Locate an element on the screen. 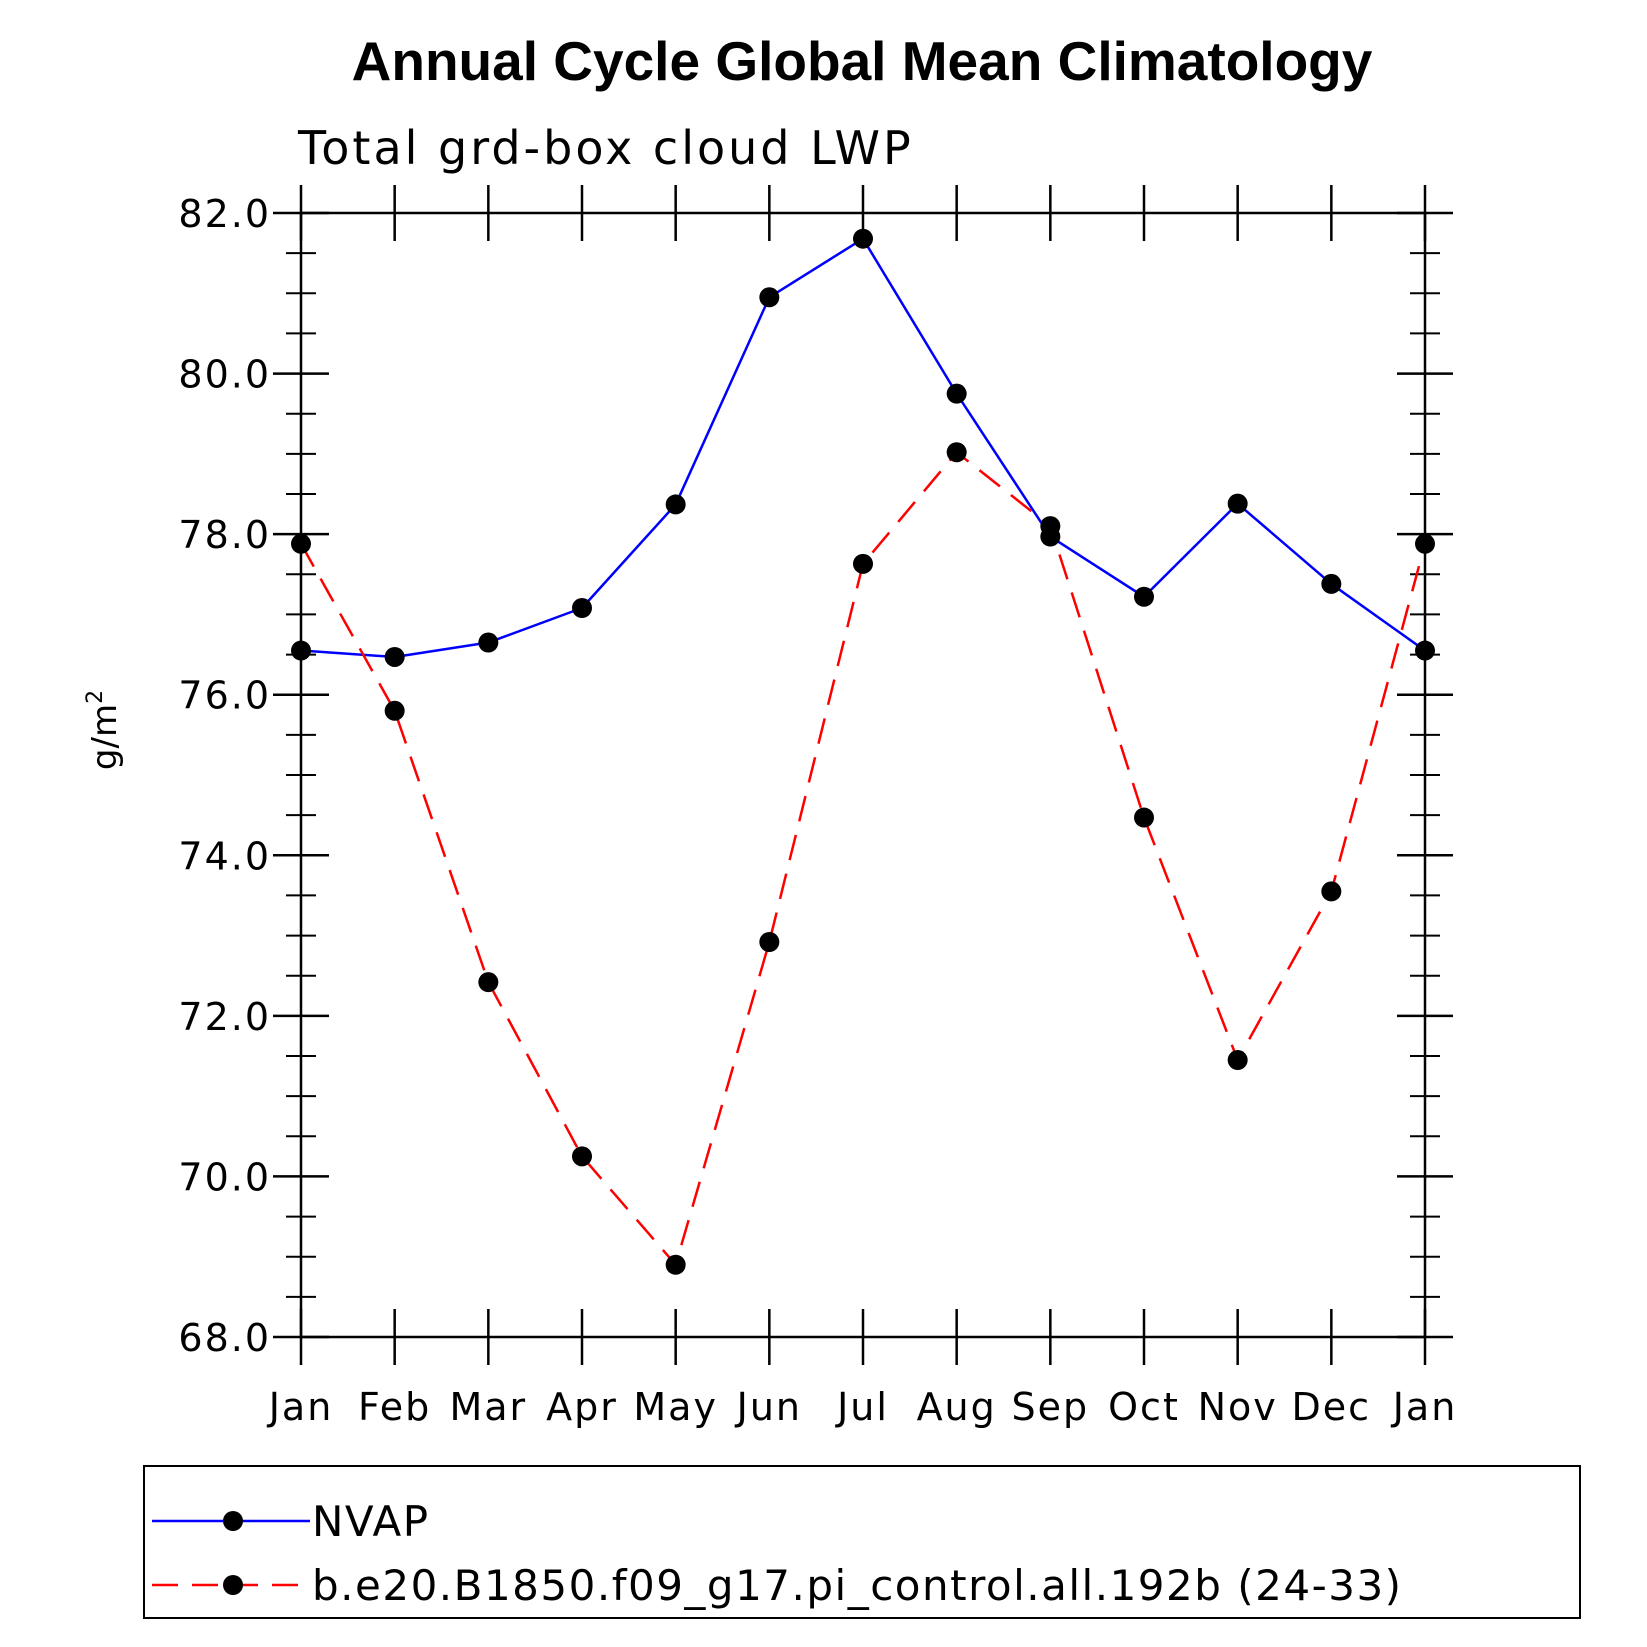 The image size is (1647, 1647). y-tick-label: 80.0 is located at coordinates (224, 375).